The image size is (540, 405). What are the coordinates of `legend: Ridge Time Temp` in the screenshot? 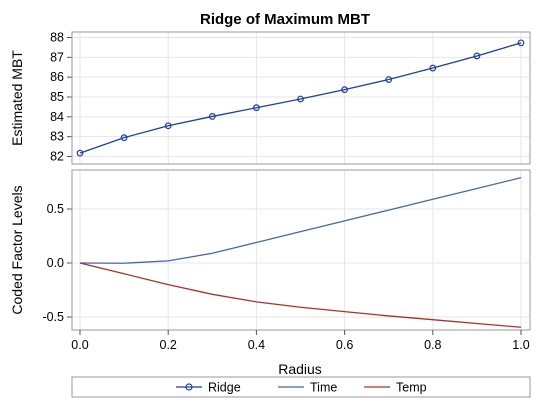 It's located at (301, 387).